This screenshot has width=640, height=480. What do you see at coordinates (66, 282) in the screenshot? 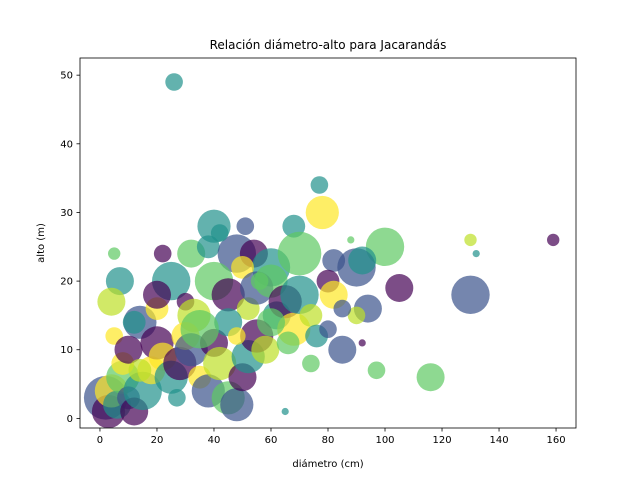
I see `y-tick-label: 20` at bounding box center [66, 282].